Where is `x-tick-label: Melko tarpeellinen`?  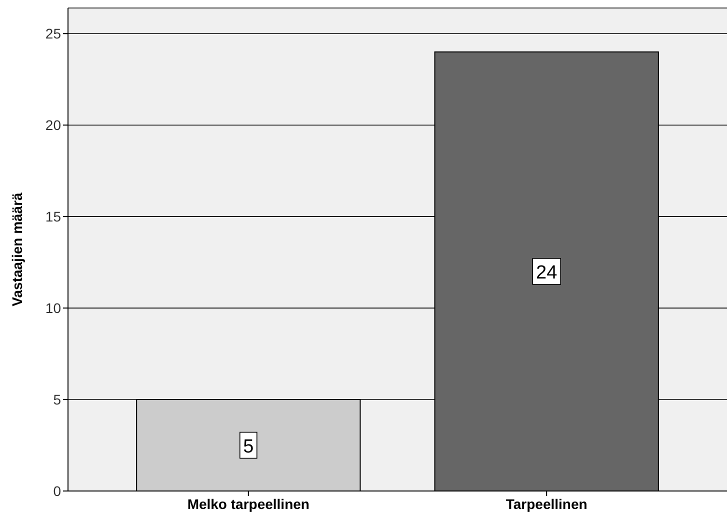 x-tick-label: Melko tarpeellinen is located at coordinates (248, 504).